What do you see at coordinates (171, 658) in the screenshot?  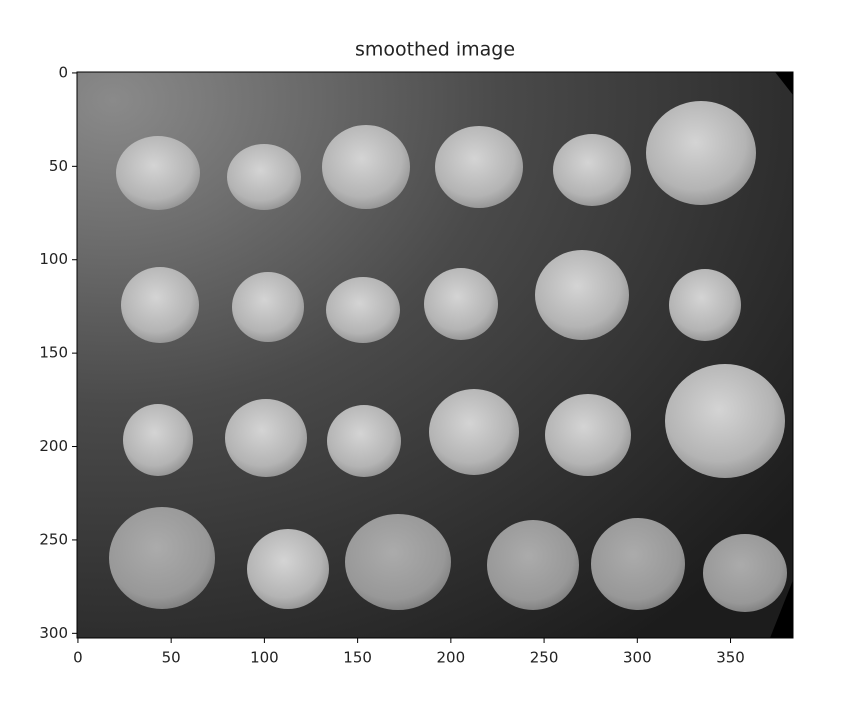 I see `x-tick-label: 50` at bounding box center [171, 658].